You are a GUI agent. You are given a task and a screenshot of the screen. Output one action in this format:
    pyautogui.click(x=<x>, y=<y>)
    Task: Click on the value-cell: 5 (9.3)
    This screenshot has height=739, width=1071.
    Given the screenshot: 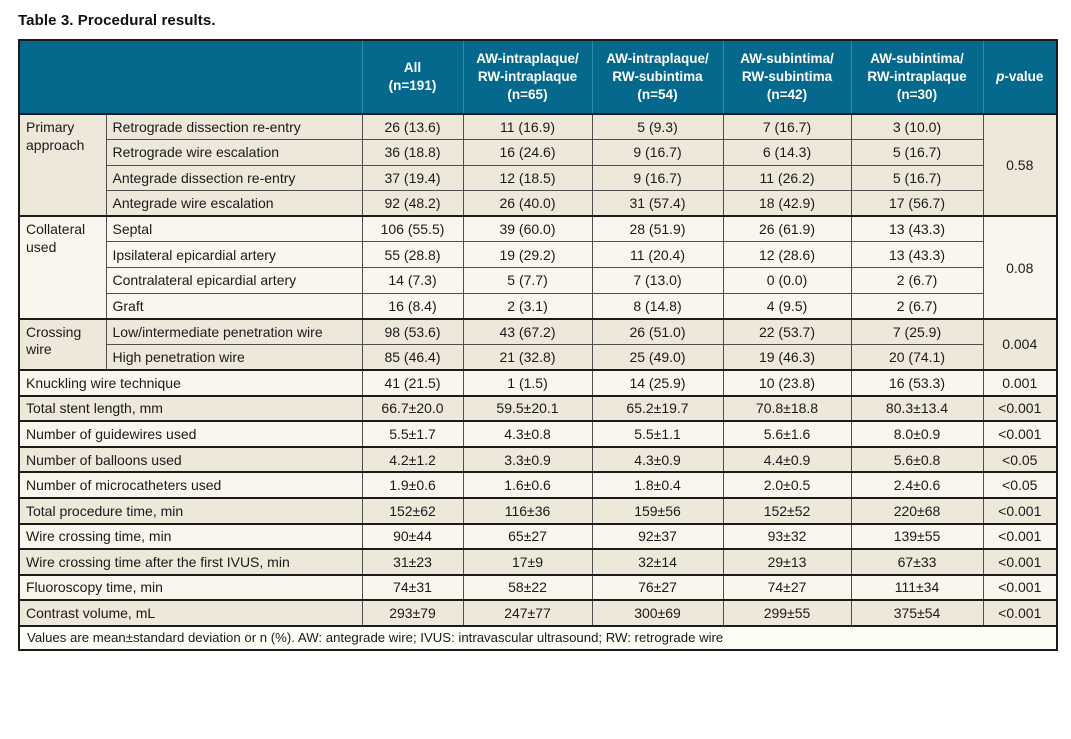 What is the action you would take?
    pyautogui.click(x=657, y=127)
    